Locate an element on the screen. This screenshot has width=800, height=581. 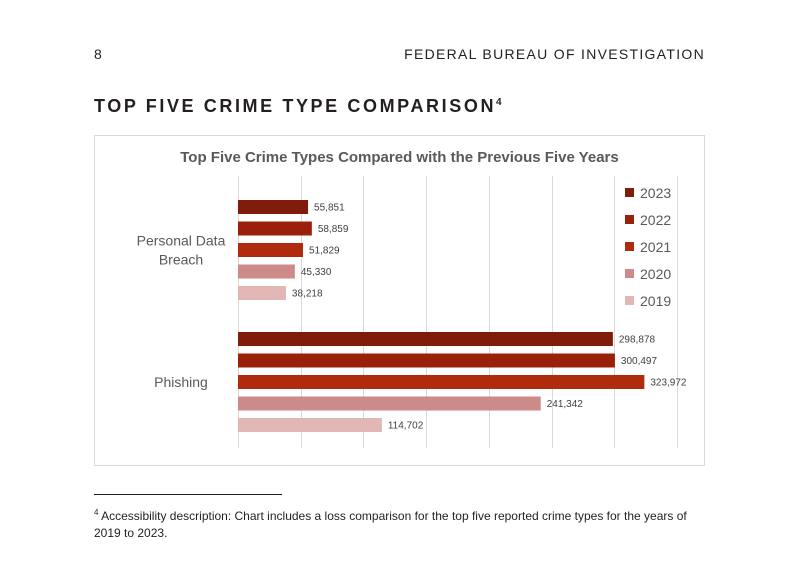
page-number: 8 is located at coordinates (98, 54).